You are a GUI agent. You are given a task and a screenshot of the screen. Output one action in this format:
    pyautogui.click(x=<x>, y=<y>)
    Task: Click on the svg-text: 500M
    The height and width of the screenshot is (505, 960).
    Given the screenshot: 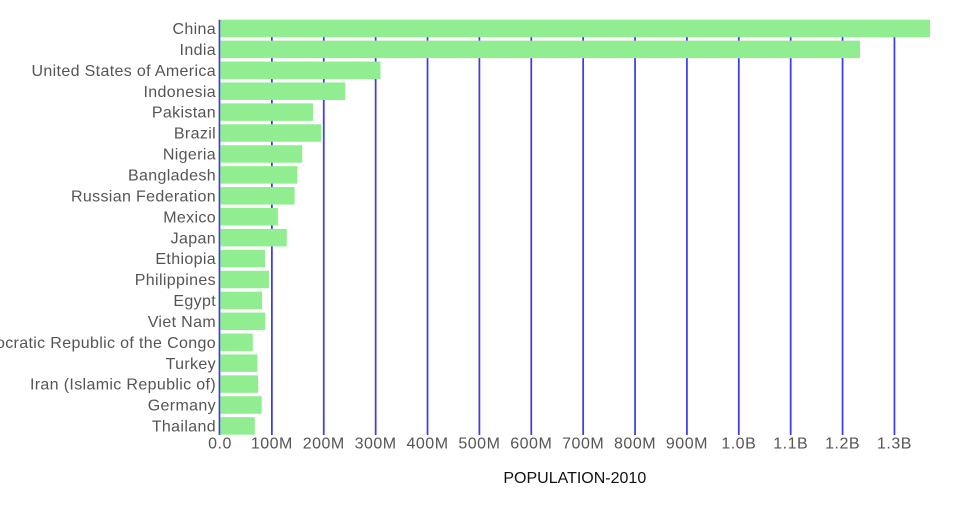 What is the action you would take?
    pyautogui.click(x=479, y=444)
    